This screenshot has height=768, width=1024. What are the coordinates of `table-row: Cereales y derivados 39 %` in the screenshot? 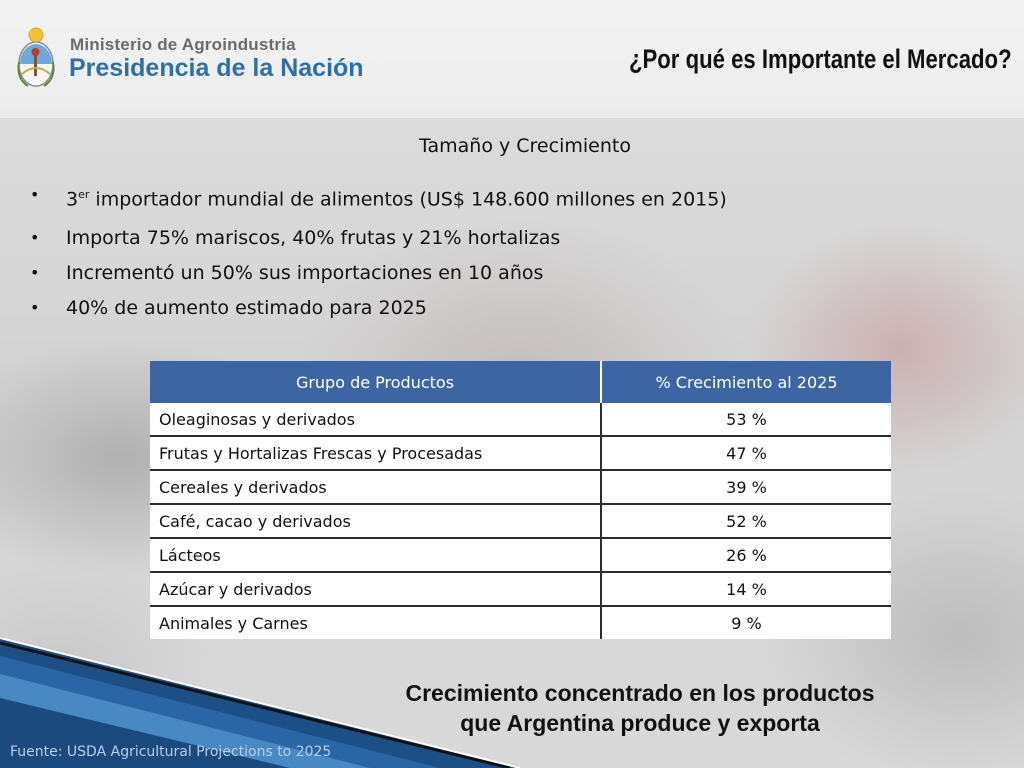 It's located at (520, 487).